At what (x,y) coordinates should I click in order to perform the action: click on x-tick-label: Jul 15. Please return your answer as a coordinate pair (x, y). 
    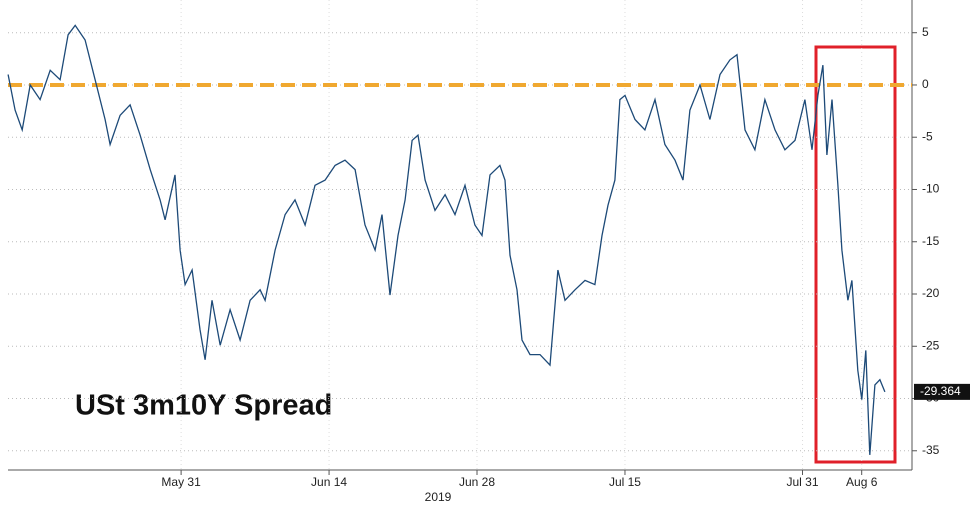
    Looking at the image, I should click on (625, 482).